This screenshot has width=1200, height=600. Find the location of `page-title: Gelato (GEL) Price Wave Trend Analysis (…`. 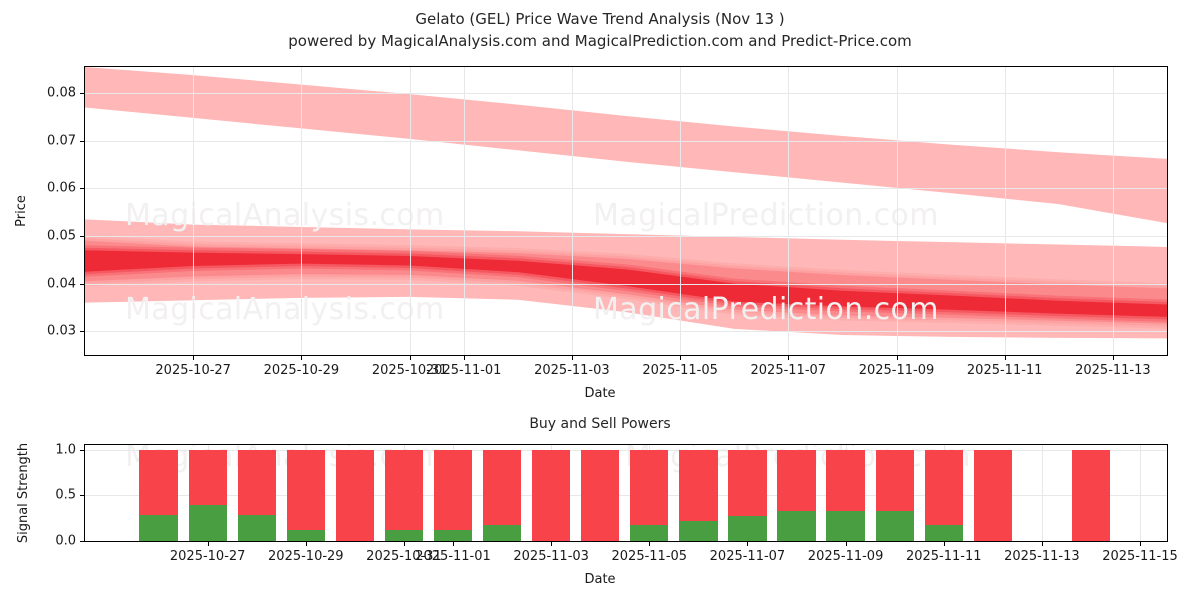

page-title: Gelato (GEL) Price Wave Trend Analysis (… is located at coordinates (600, 19).